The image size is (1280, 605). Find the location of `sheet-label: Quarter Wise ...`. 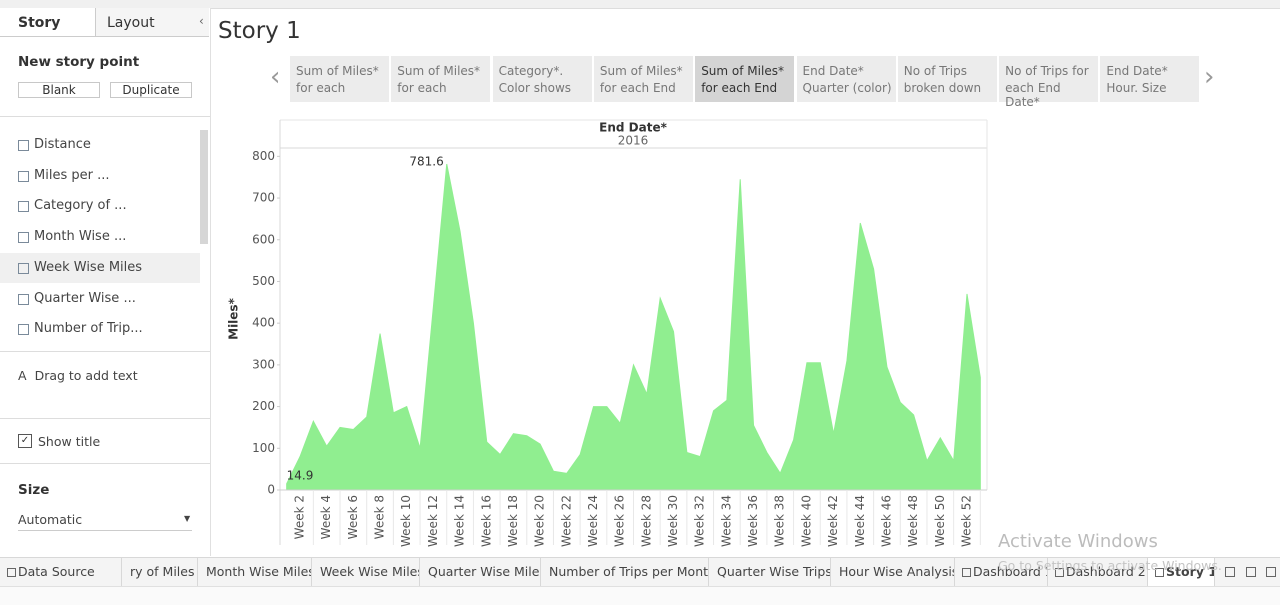

sheet-label: Quarter Wise ... is located at coordinates (85, 298).